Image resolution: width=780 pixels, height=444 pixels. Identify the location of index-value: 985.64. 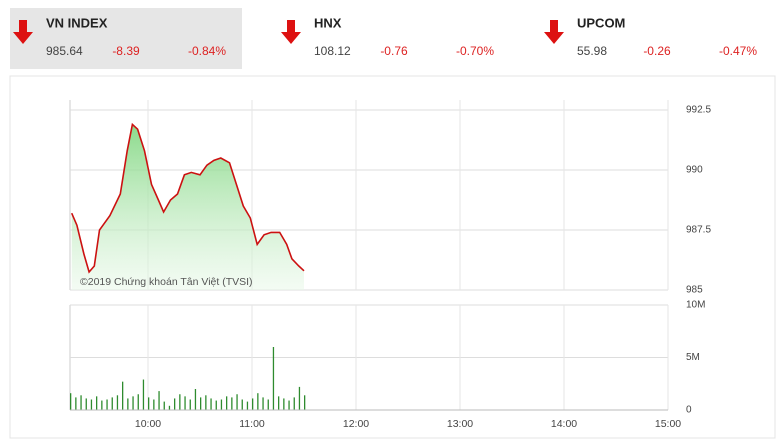
(64, 51).